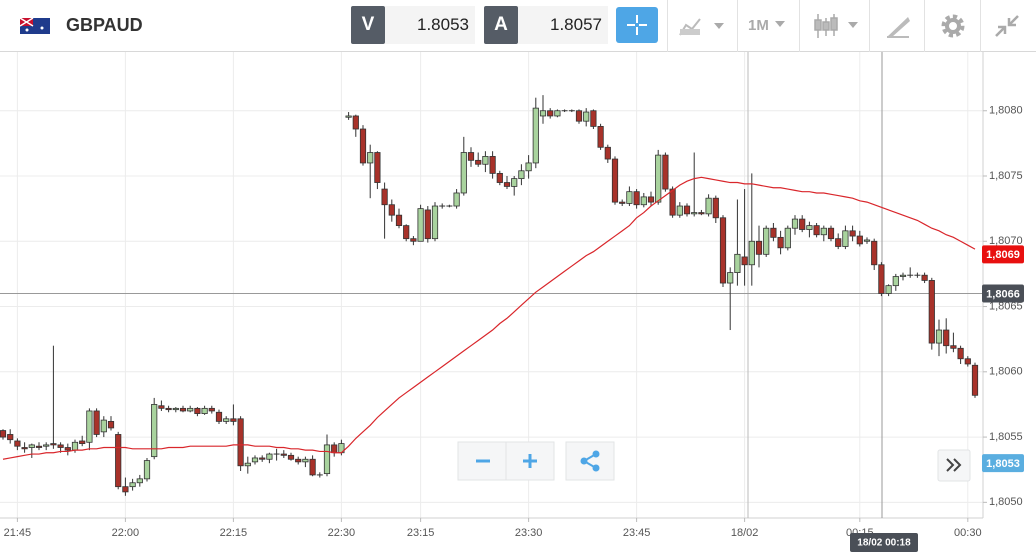 This screenshot has width=1036, height=556. I want to click on toolbar: GBPAUD V 1.8053 A 1.8057 1M, so click(518, 26).